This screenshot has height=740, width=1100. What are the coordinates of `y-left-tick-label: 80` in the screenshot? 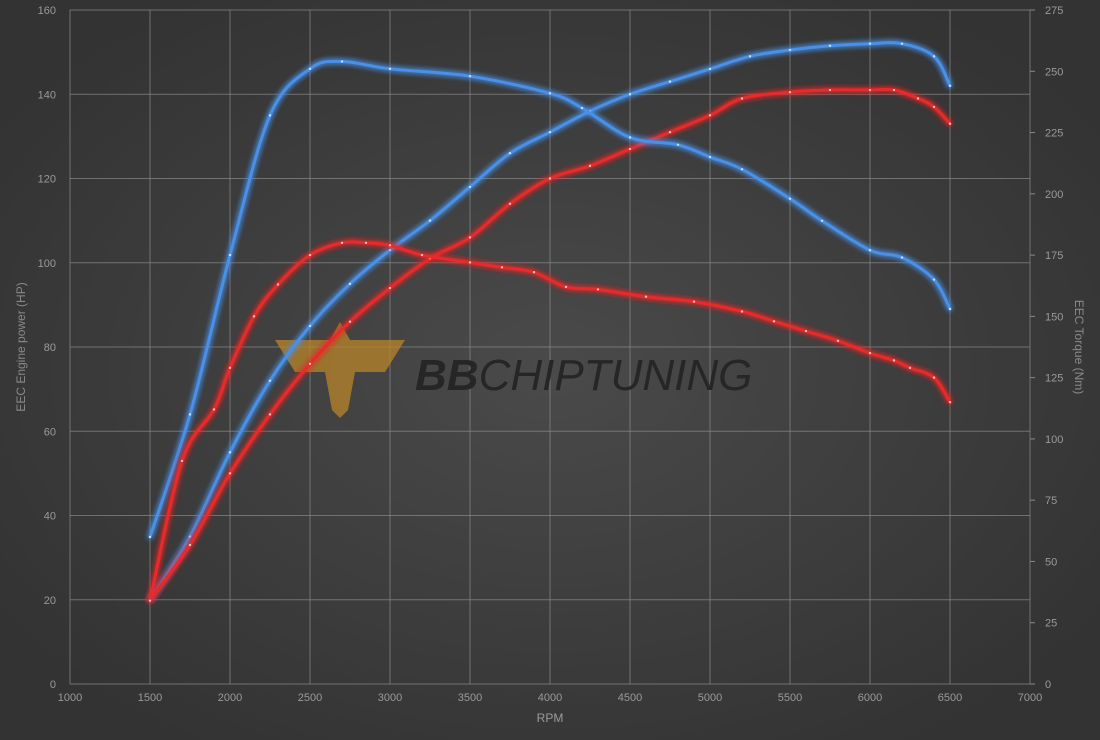 It's located at (50, 348).